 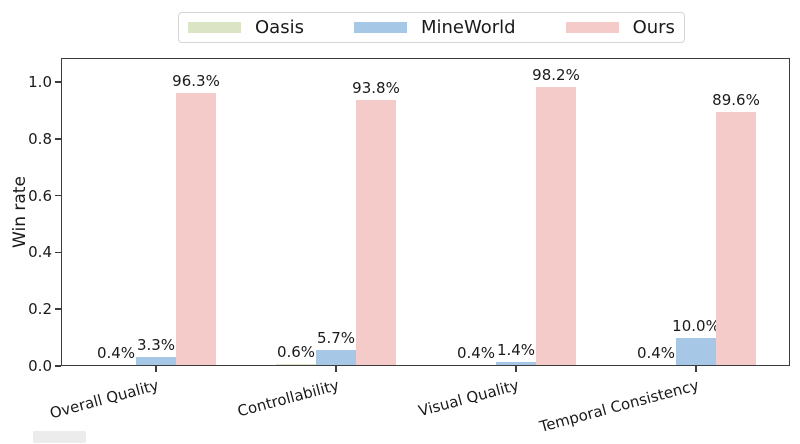 I want to click on legend-item-ours: Ours, so click(x=620, y=27).